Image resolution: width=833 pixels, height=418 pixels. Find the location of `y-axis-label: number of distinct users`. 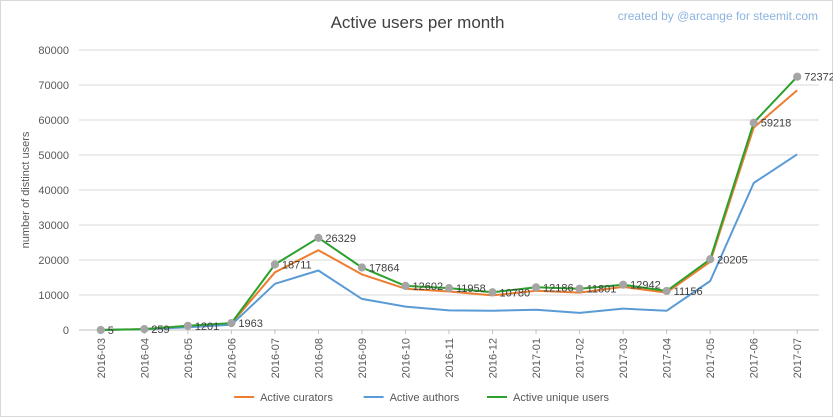

y-axis-label: number of distinct users is located at coordinates (26, 189).